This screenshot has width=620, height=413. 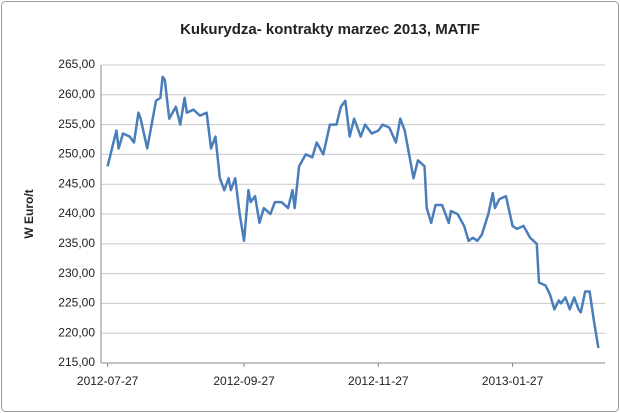 What do you see at coordinates (378, 381) in the screenshot?
I see `x-tick-label: 2012-11-27` at bounding box center [378, 381].